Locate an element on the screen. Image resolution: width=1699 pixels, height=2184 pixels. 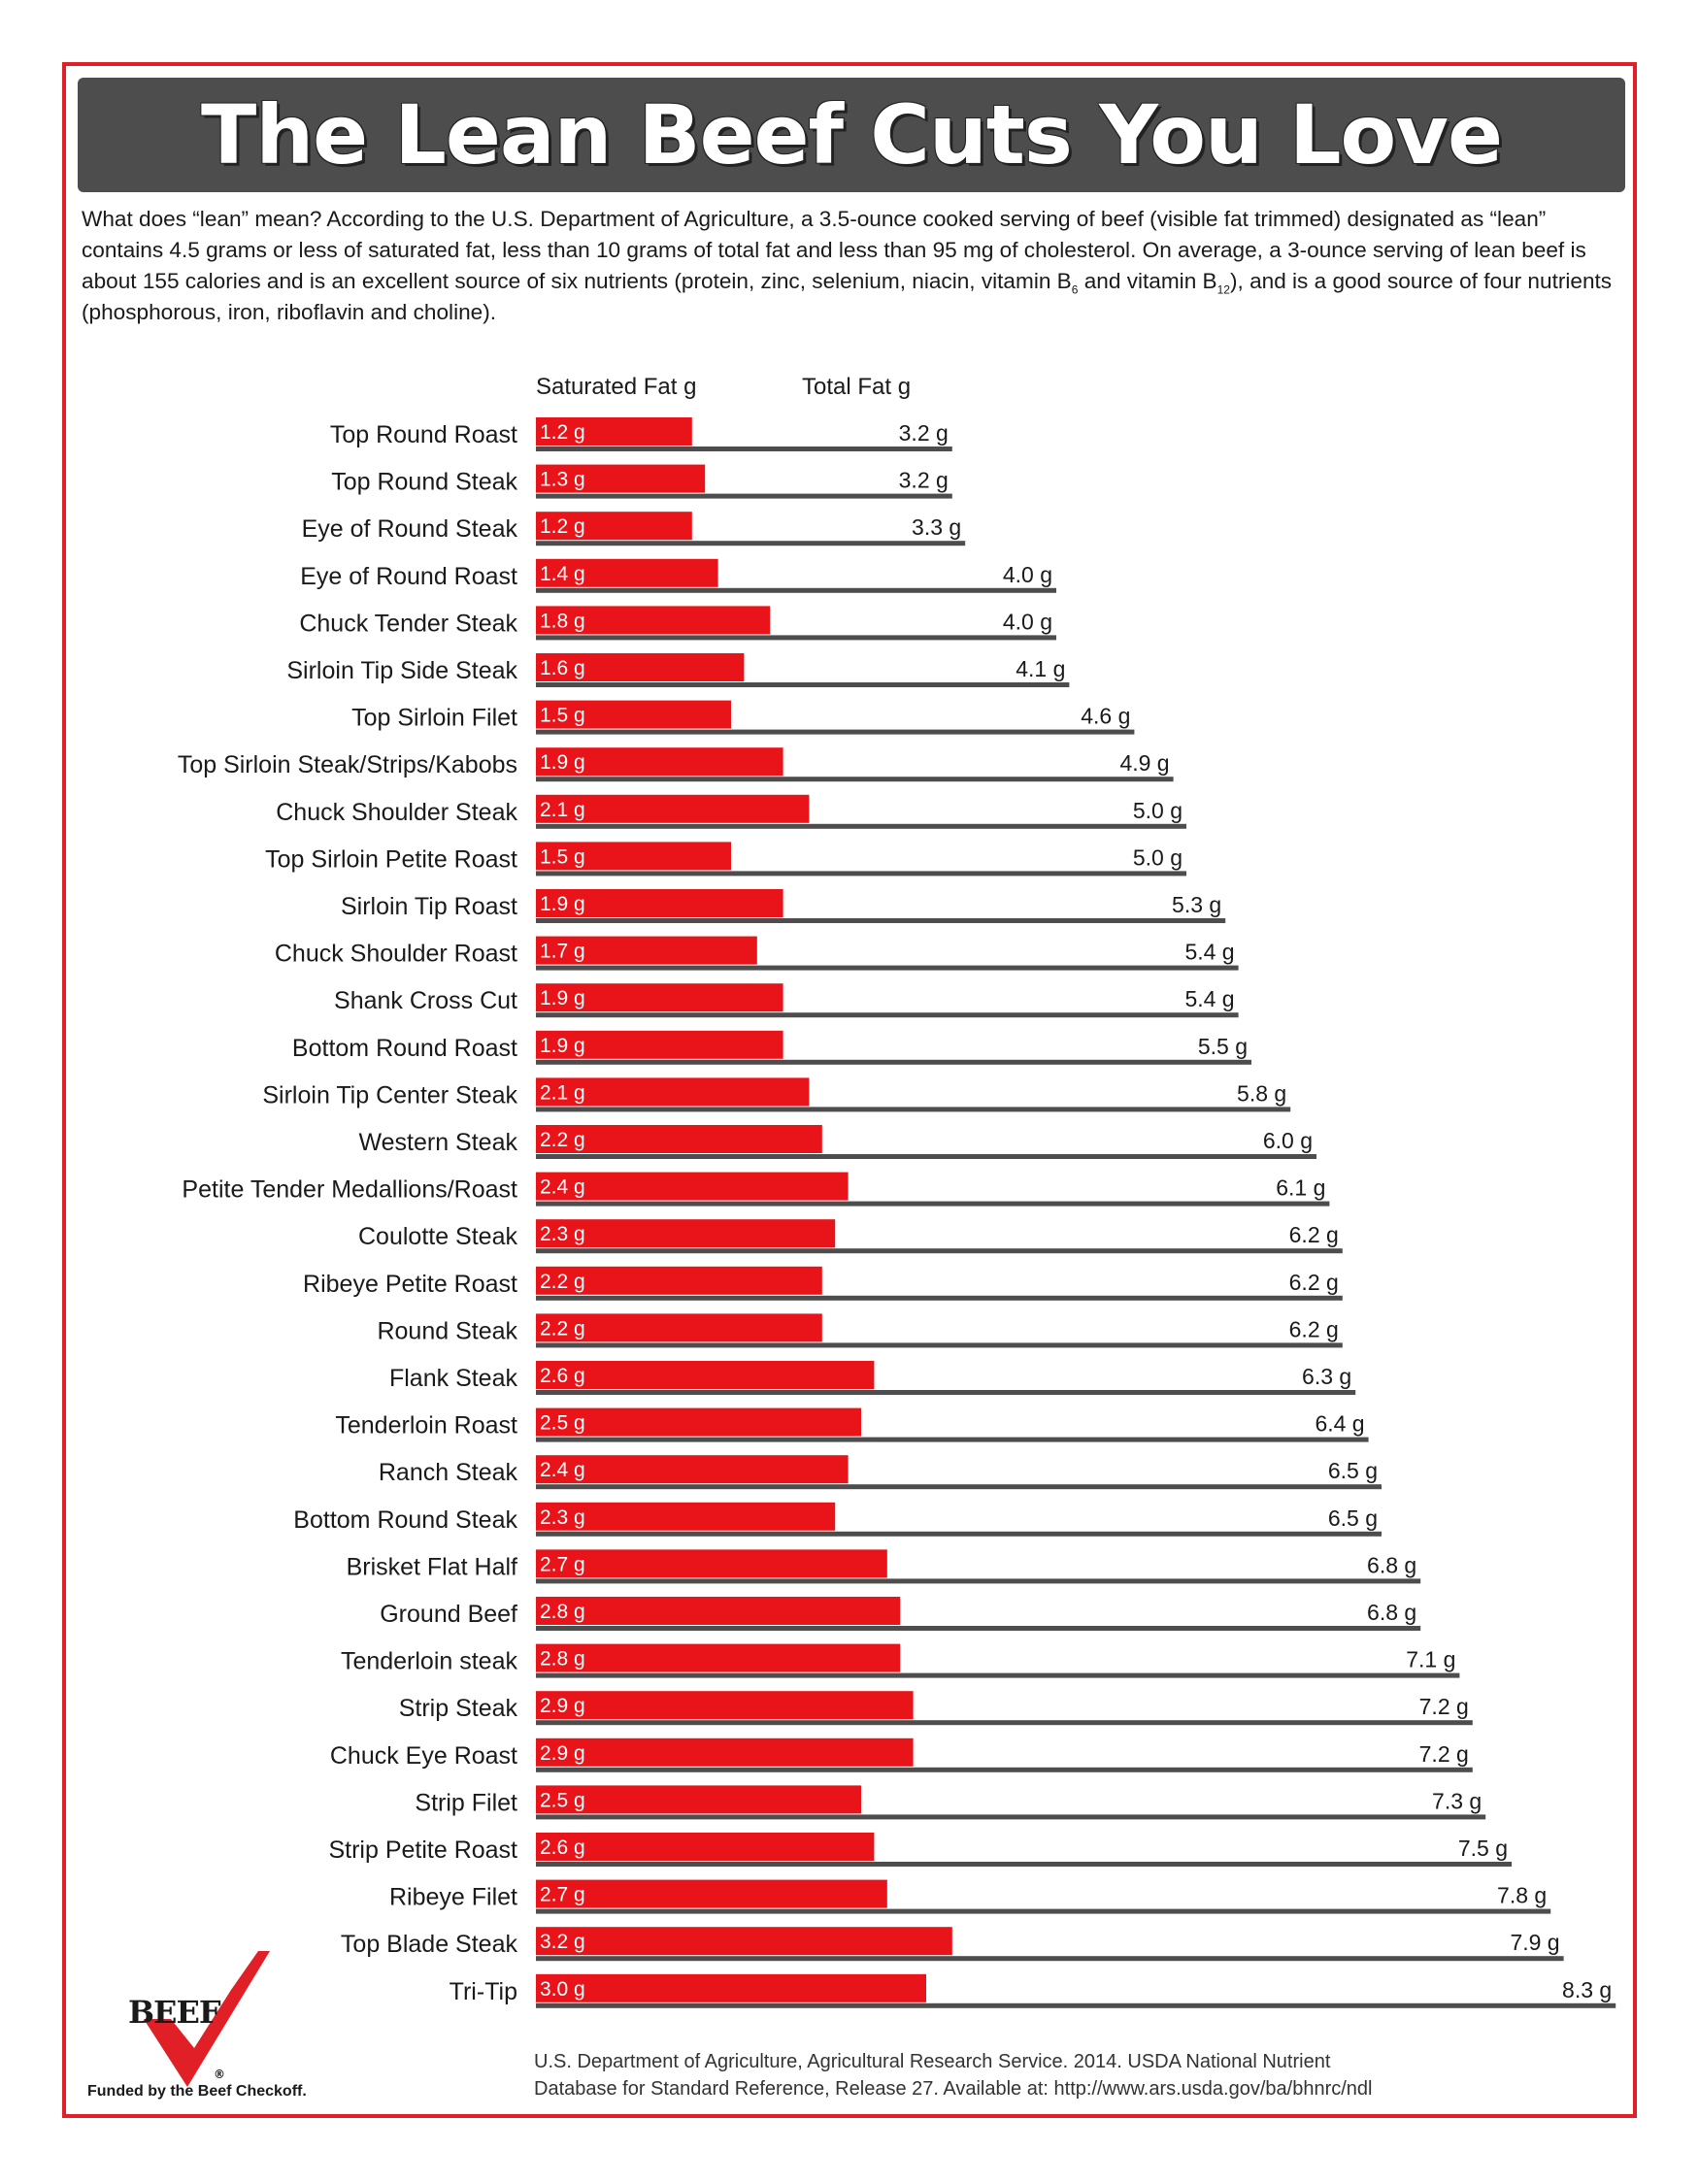
cut-name-label: Sirloin Tip Side Steak is located at coordinates (401, 670).